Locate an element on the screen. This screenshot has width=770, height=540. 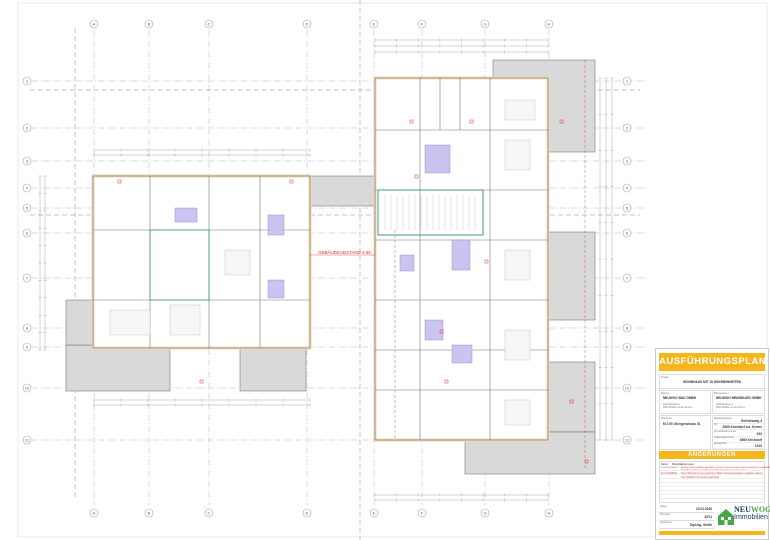
site-field-value: 4560 Kirchdorf is located at coordinates (750, 439).